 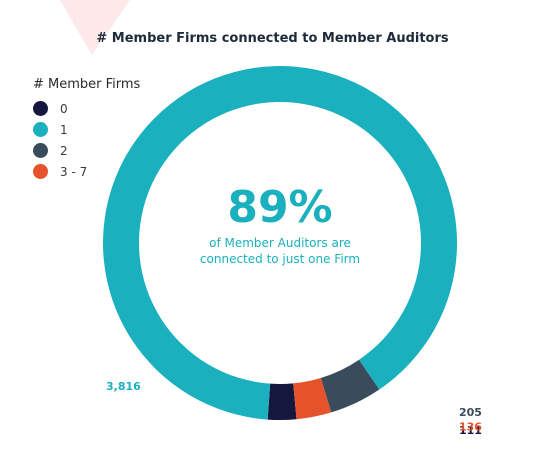 I want to click on legend-label: 1, so click(x=64, y=129).